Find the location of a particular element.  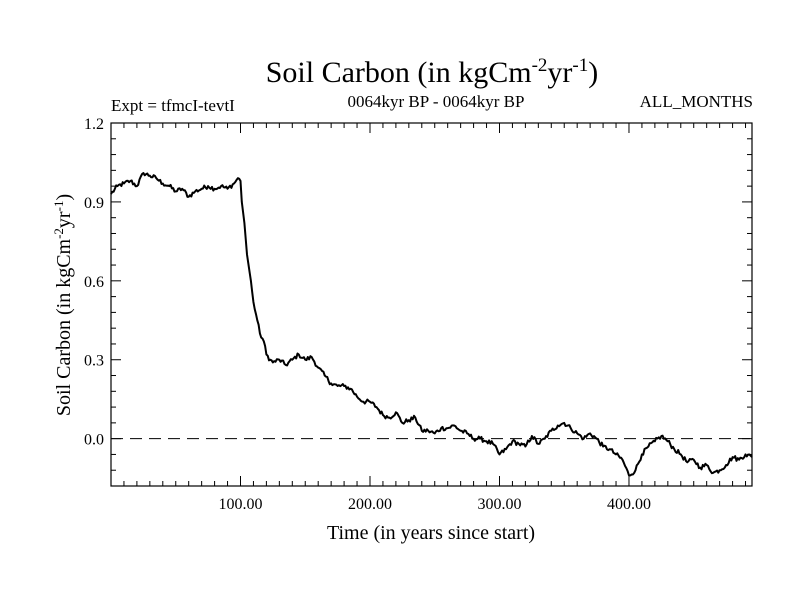

x-tick-label: 400.00 is located at coordinates (629, 504).